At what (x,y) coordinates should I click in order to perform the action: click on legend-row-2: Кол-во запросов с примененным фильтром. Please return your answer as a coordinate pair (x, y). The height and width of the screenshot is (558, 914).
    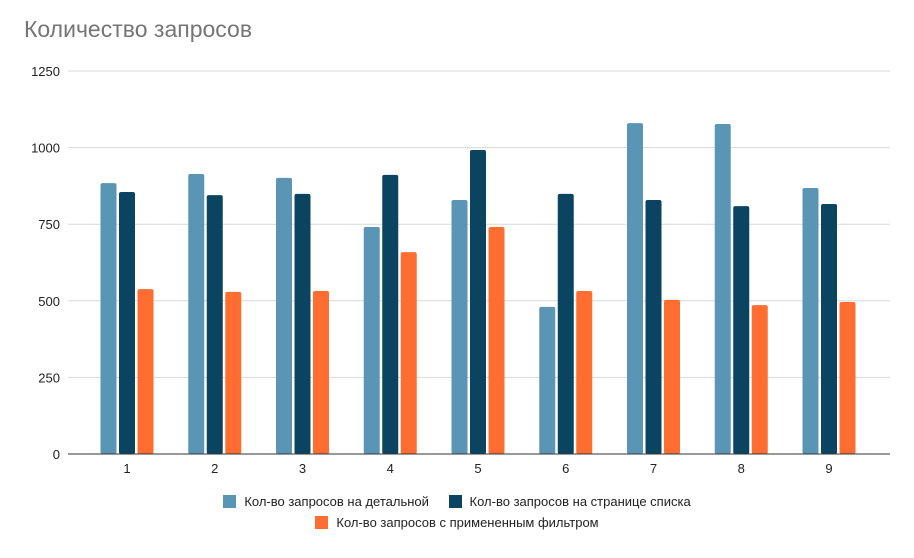
    Looking at the image, I should click on (457, 523).